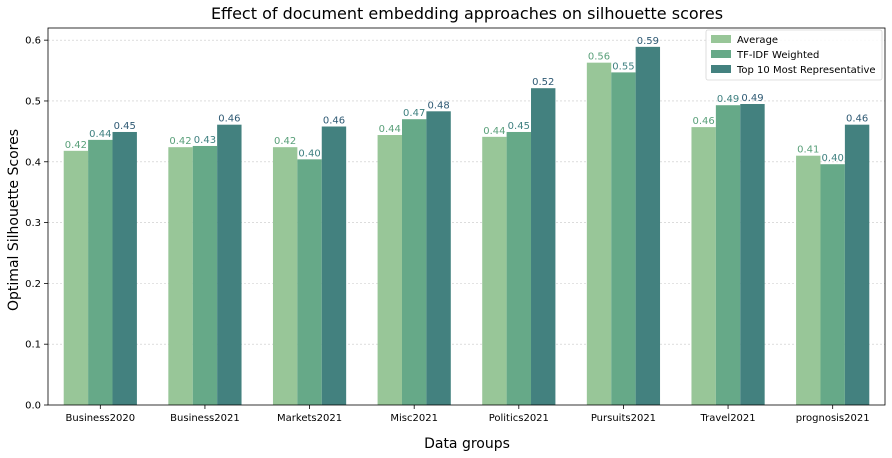 The height and width of the screenshot is (458, 892). I want to click on x-tick-label: Pursuits2021, so click(623, 418).